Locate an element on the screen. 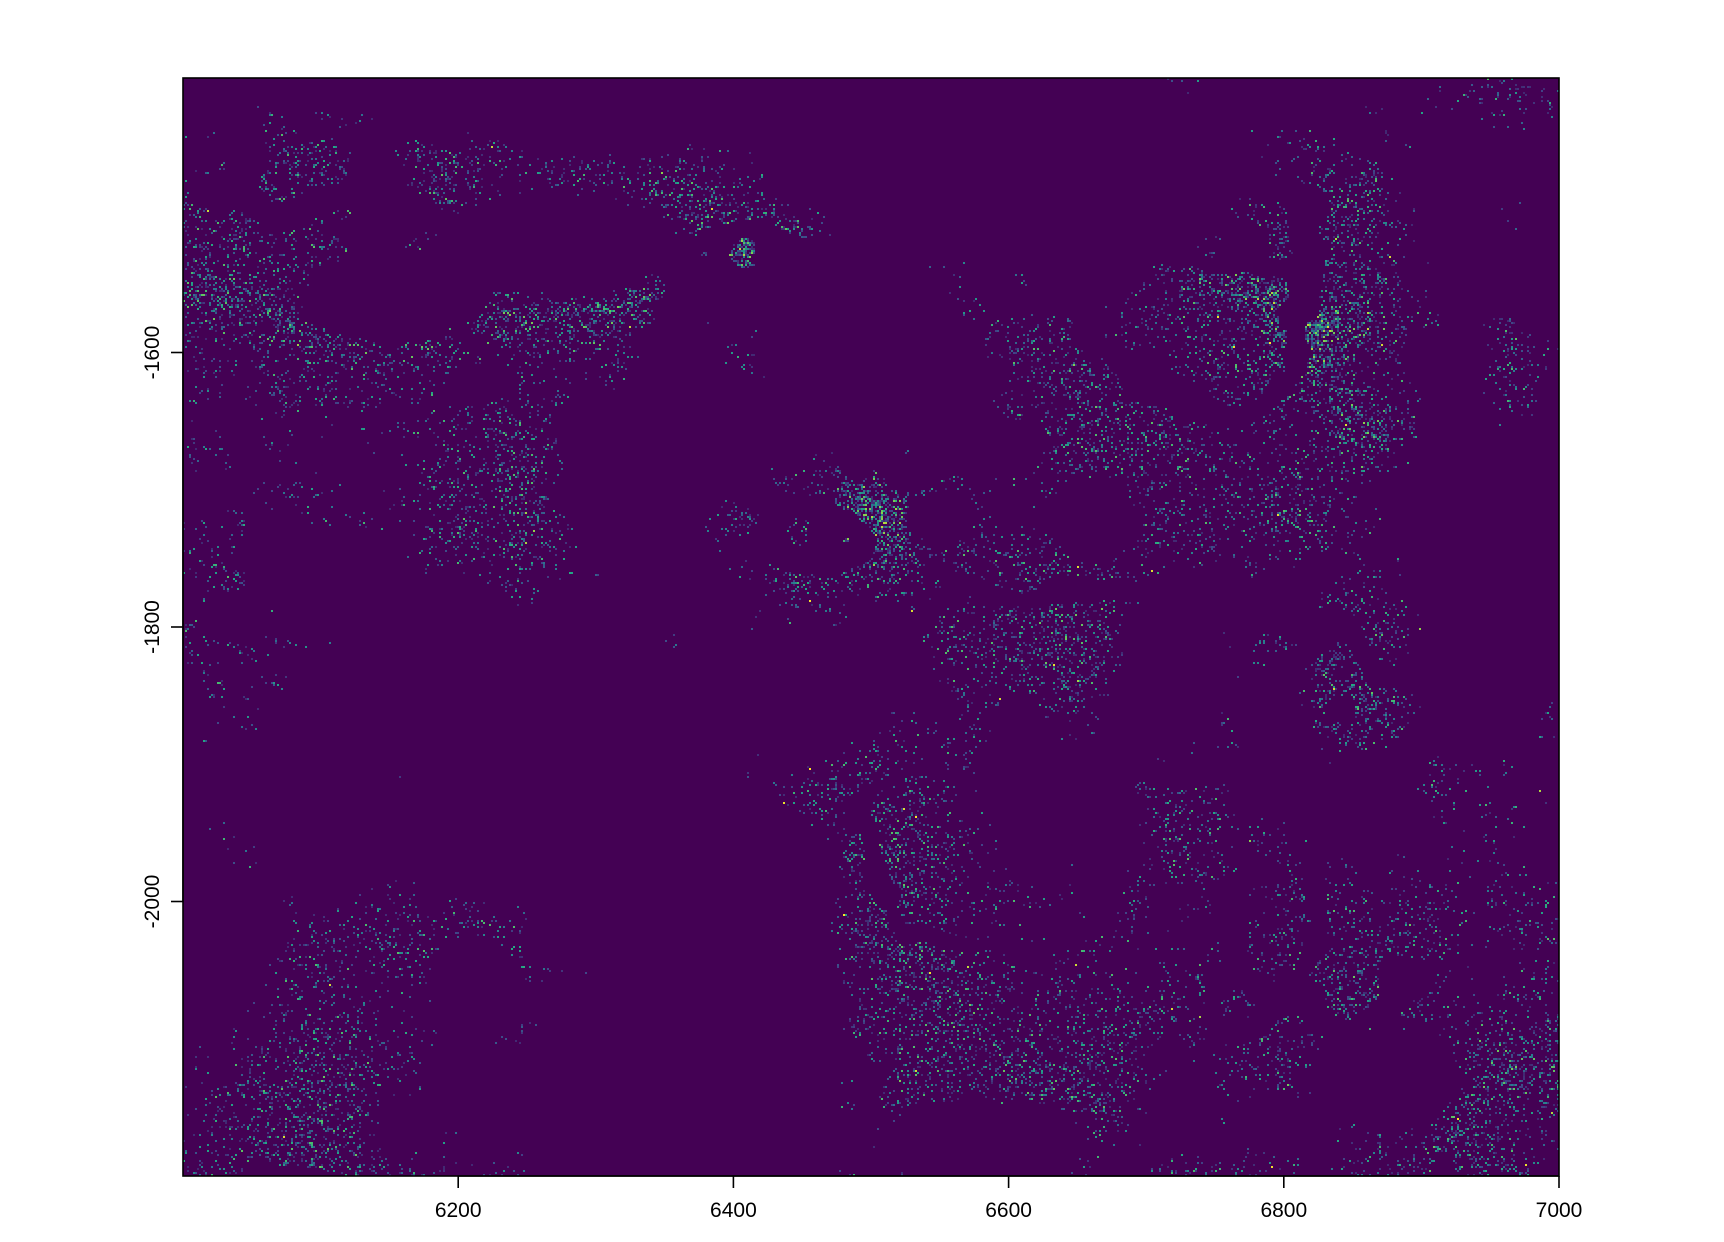 The image size is (1724, 1242). x-tick-label: 7000 is located at coordinates (1559, 1210).